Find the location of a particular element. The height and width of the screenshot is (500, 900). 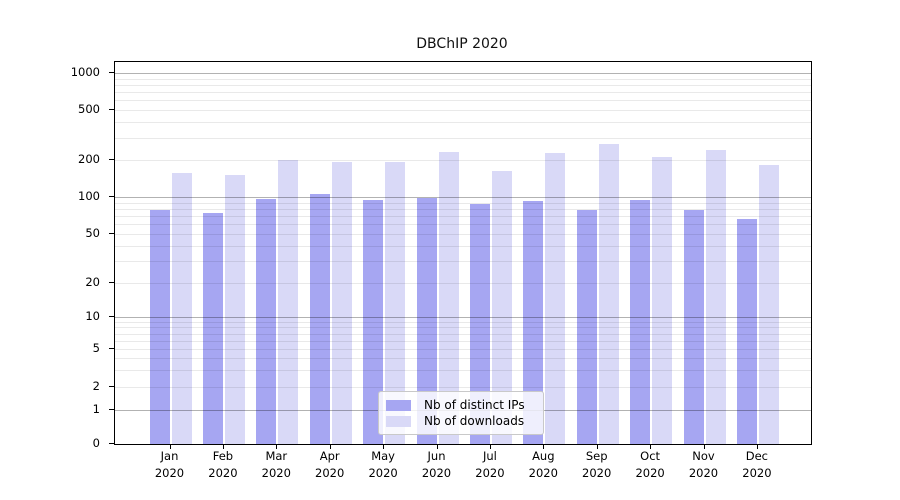

x-tick-label: Jul 2020 is located at coordinates (490, 464).